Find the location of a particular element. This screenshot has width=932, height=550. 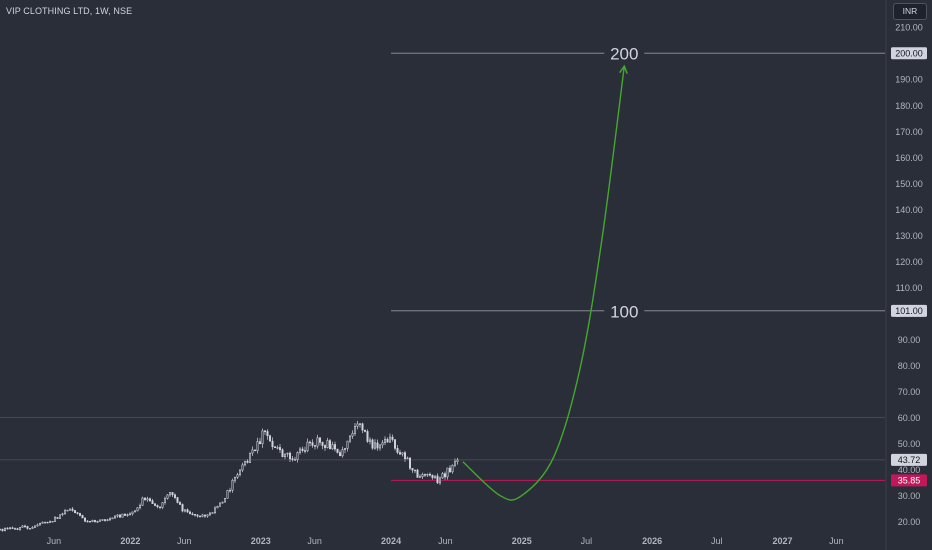

time-tick-label: 2023 is located at coordinates (261, 541).